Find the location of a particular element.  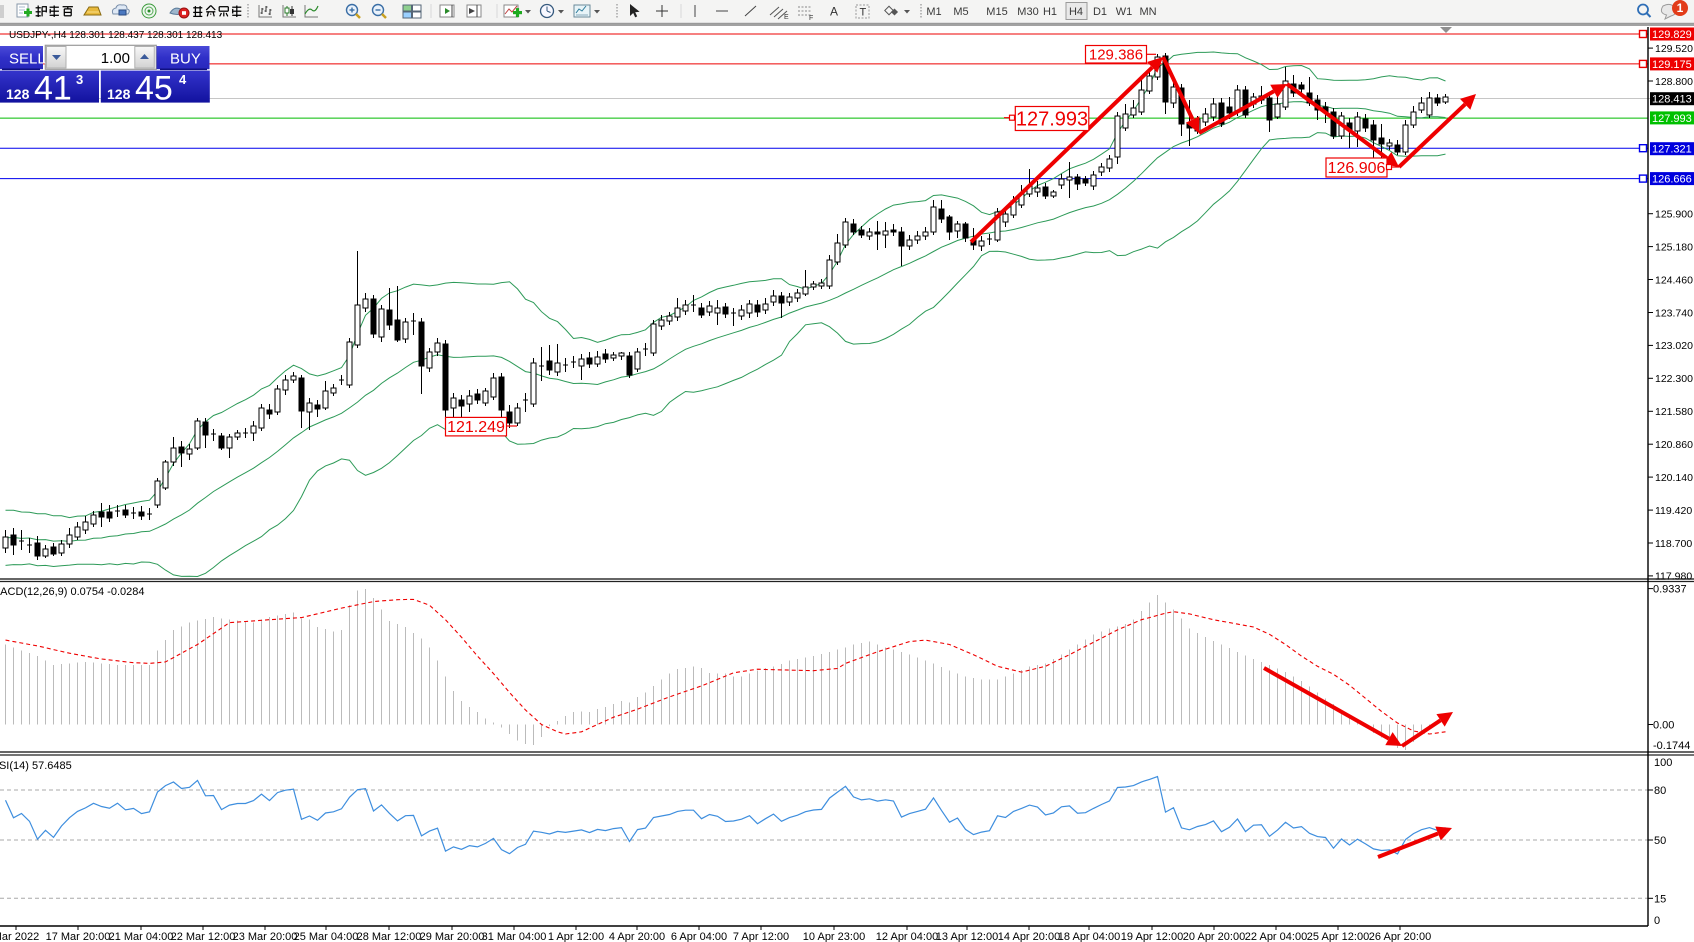

svg-text: 1 is located at coordinates (1680, 8).